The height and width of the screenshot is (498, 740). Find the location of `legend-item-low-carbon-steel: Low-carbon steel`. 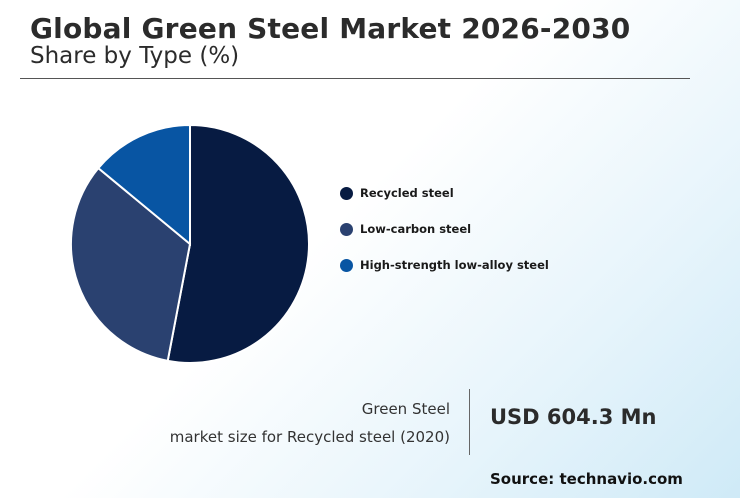

legend-item-low-carbon-steel: Low-carbon steel is located at coordinates (444, 229).